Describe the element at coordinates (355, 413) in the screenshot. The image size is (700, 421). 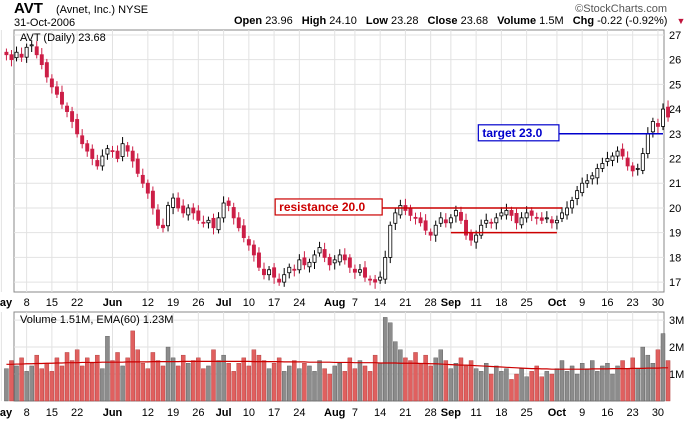
I see `volume-x-tick-label: 7` at that location.